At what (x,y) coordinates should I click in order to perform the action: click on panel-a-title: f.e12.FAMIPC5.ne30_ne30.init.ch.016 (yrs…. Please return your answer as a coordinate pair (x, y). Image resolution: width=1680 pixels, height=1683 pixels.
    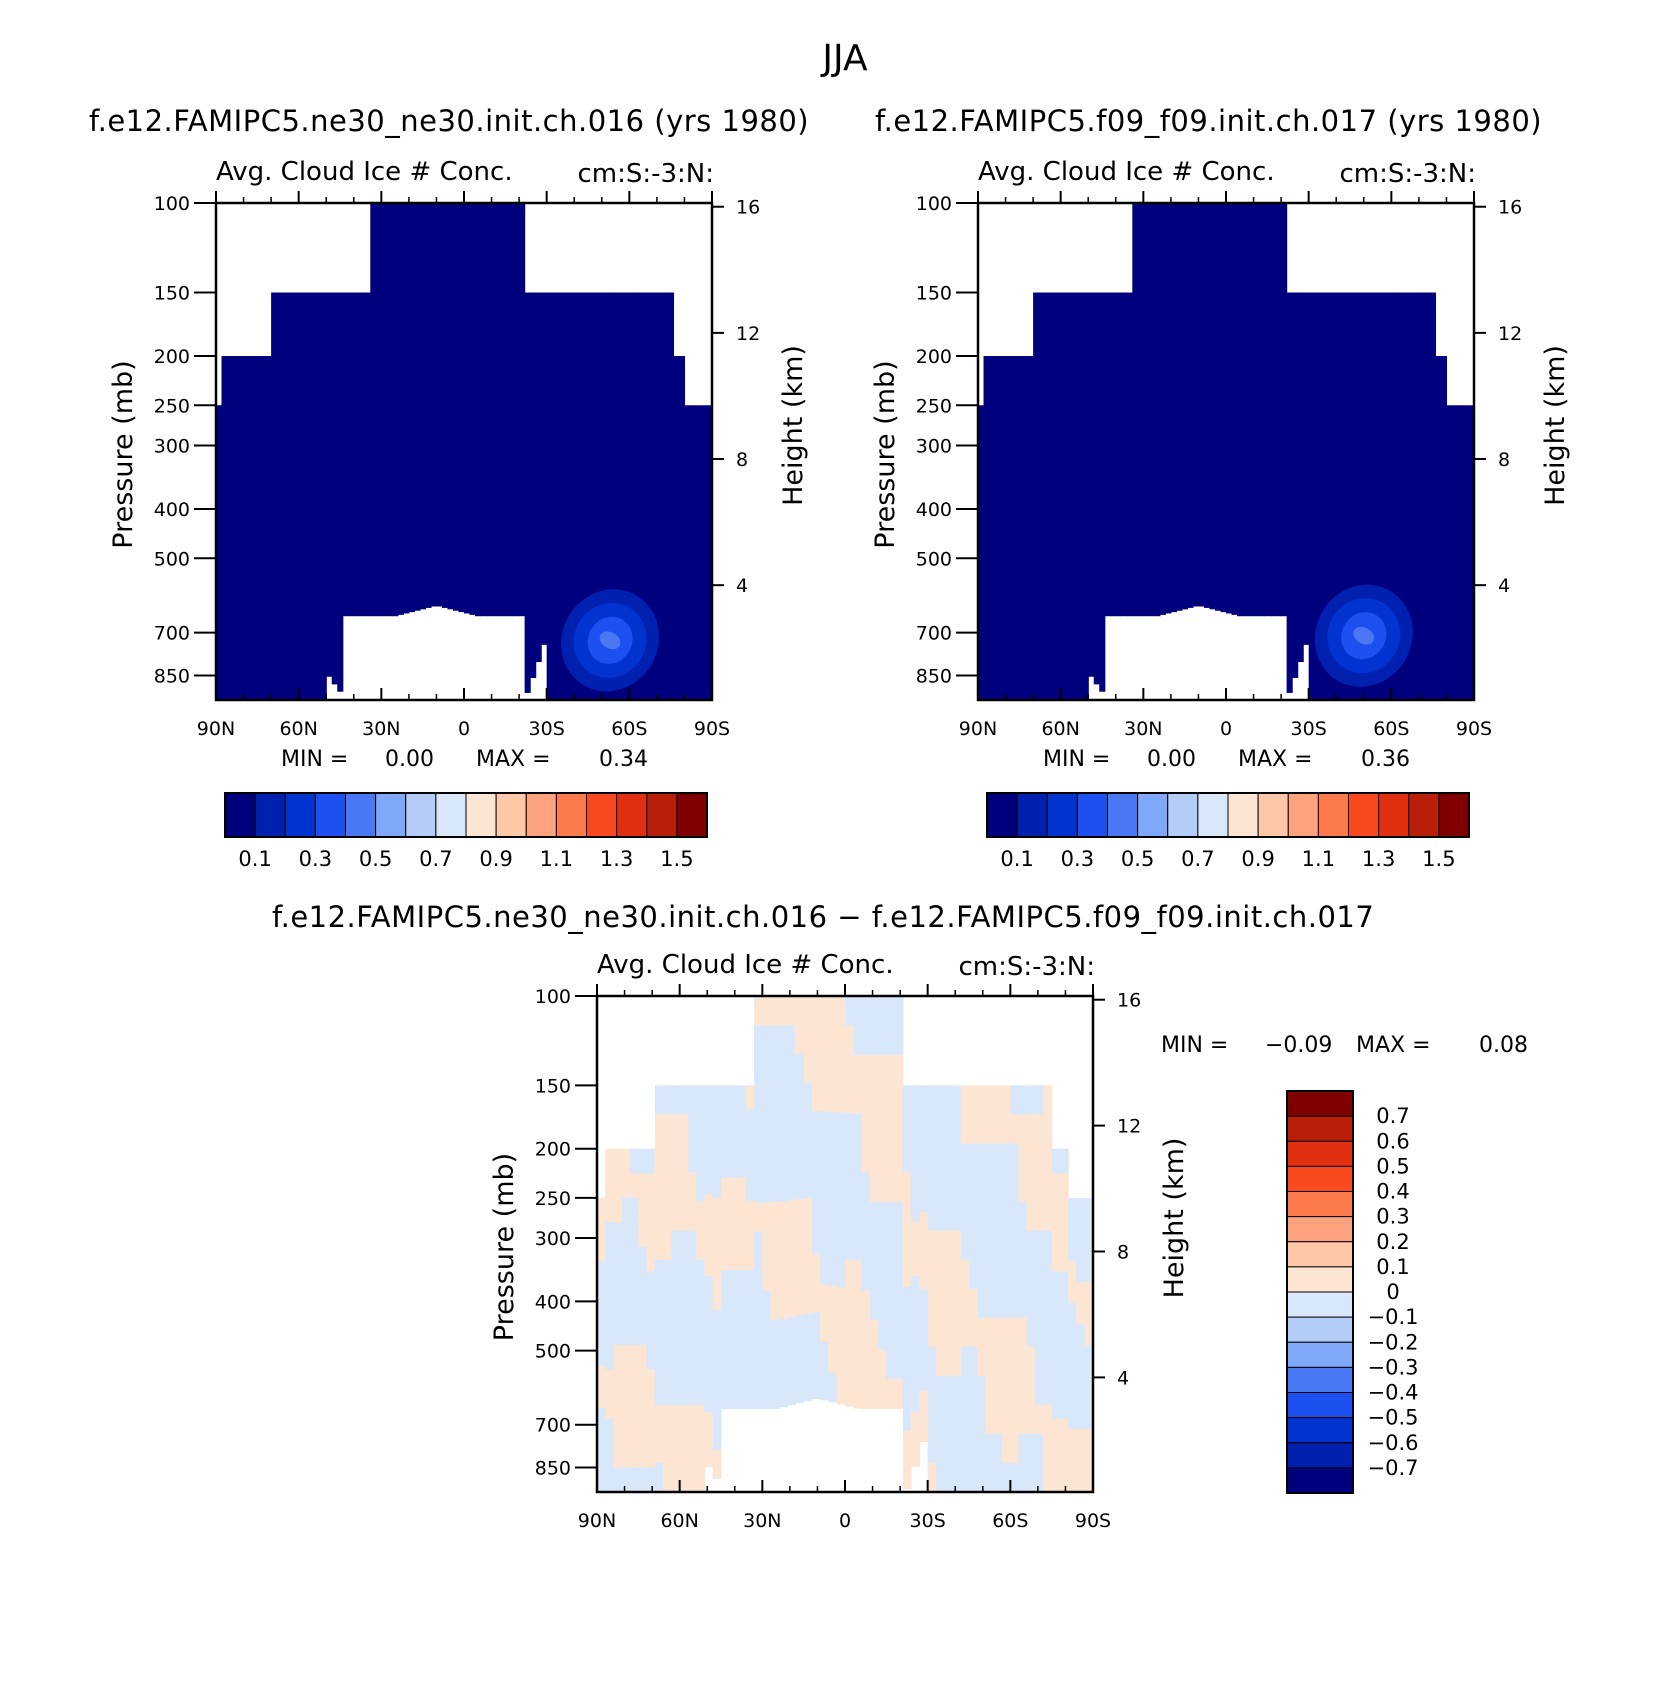
    Looking at the image, I should click on (449, 121).